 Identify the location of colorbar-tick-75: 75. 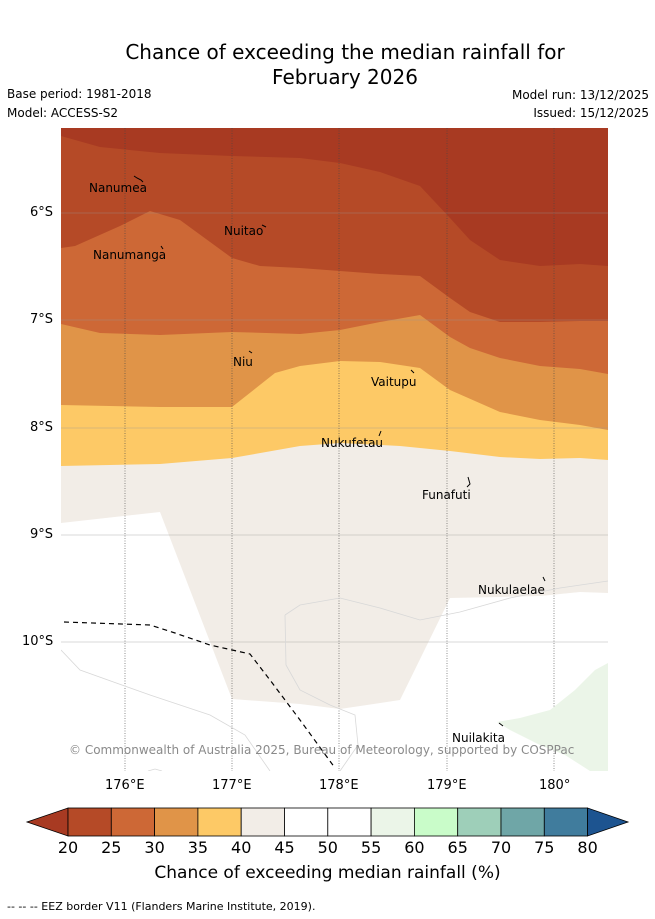
(544, 847).